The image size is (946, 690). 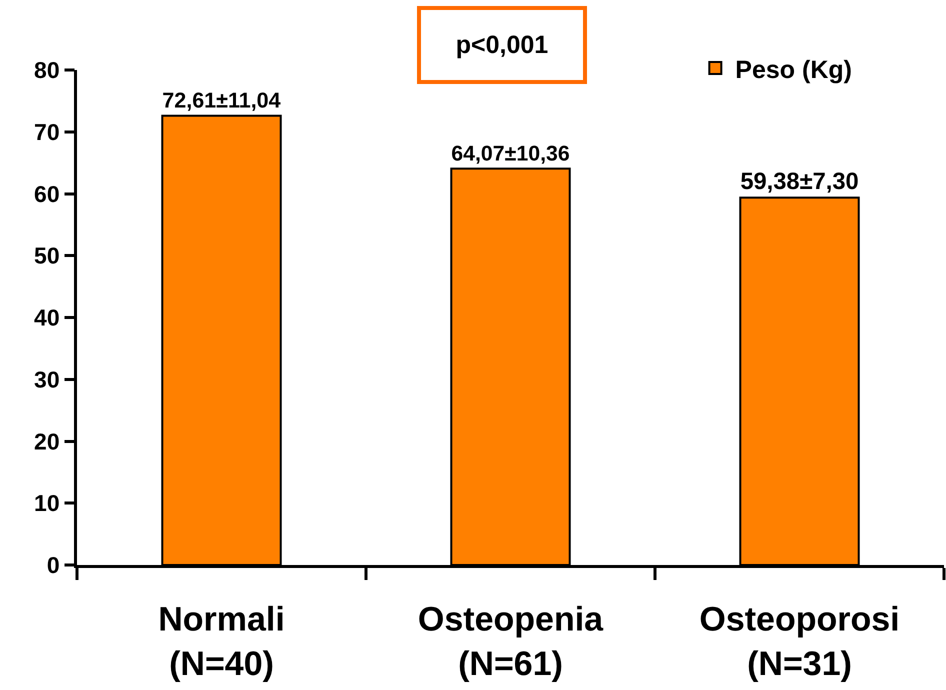 What do you see at coordinates (799, 641) in the screenshot?
I see `x-tick-label: Osteoporosi (N=31)` at bounding box center [799, 641].